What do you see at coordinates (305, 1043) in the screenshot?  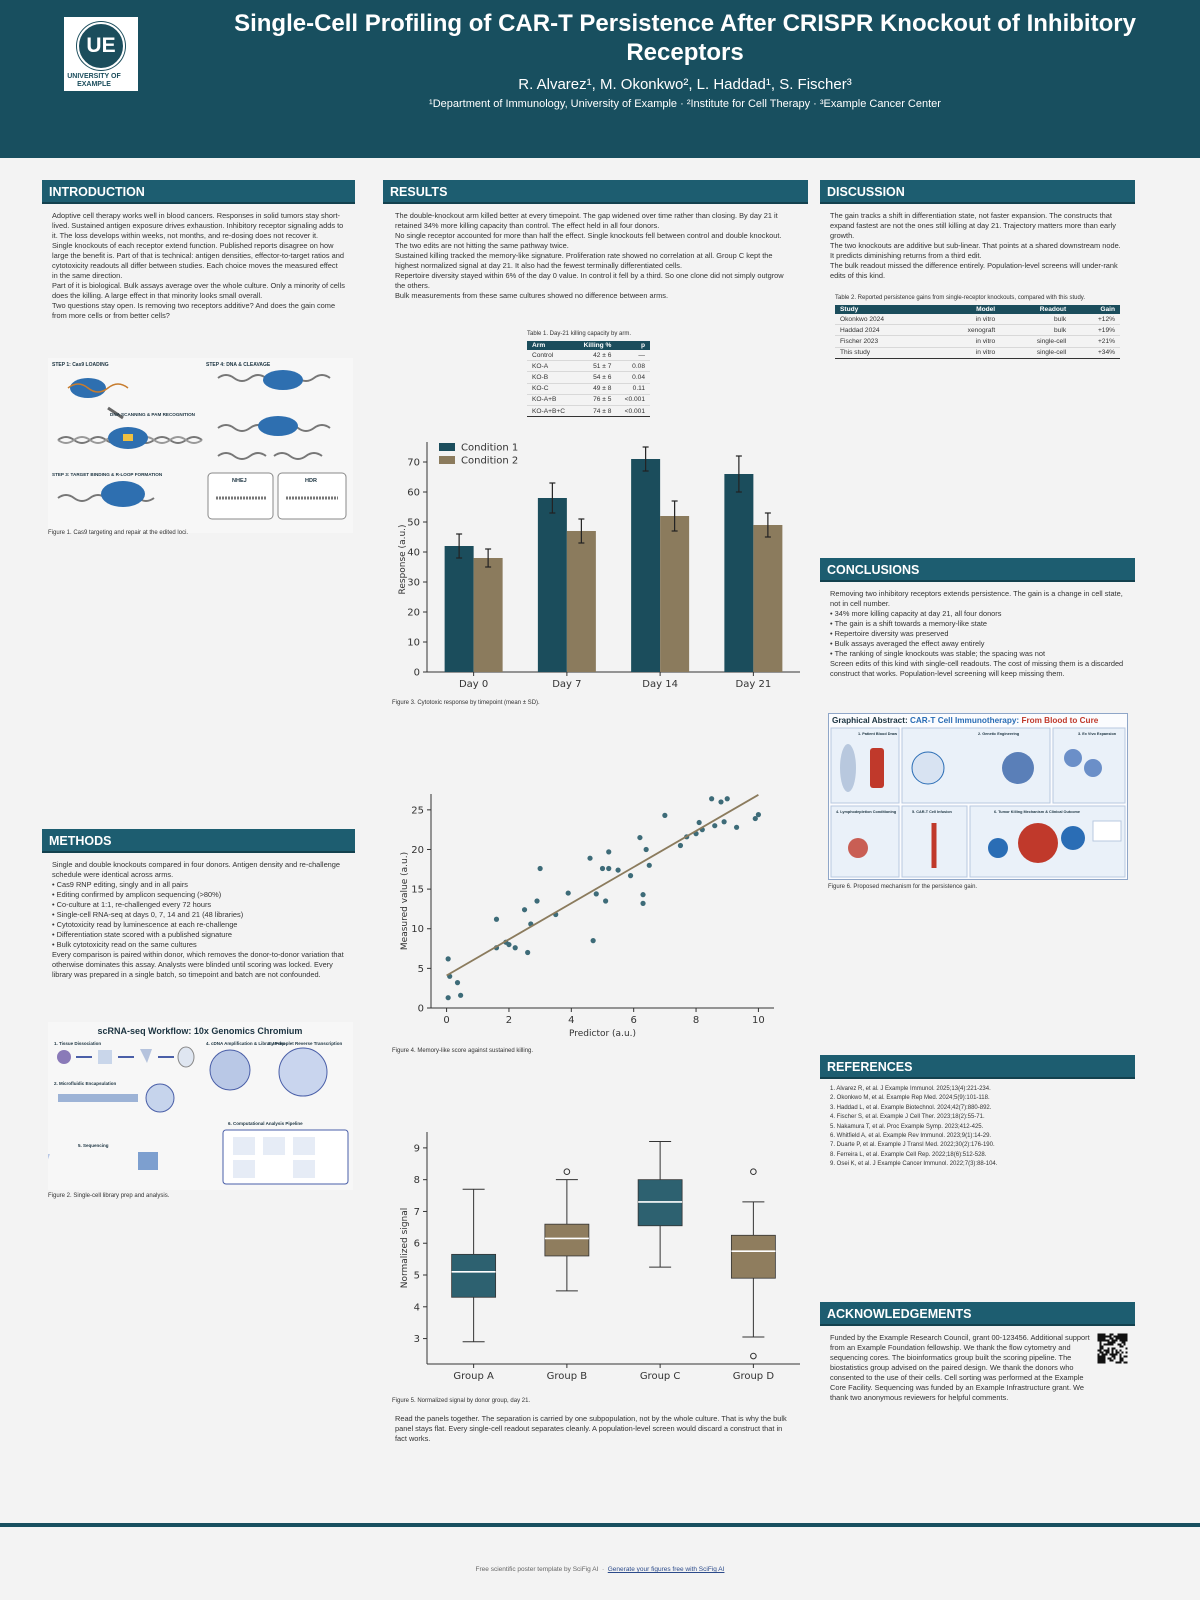 I see `figure-label: 3. In-droplet Reverse Transcription` at bounding box center [305, 1043].